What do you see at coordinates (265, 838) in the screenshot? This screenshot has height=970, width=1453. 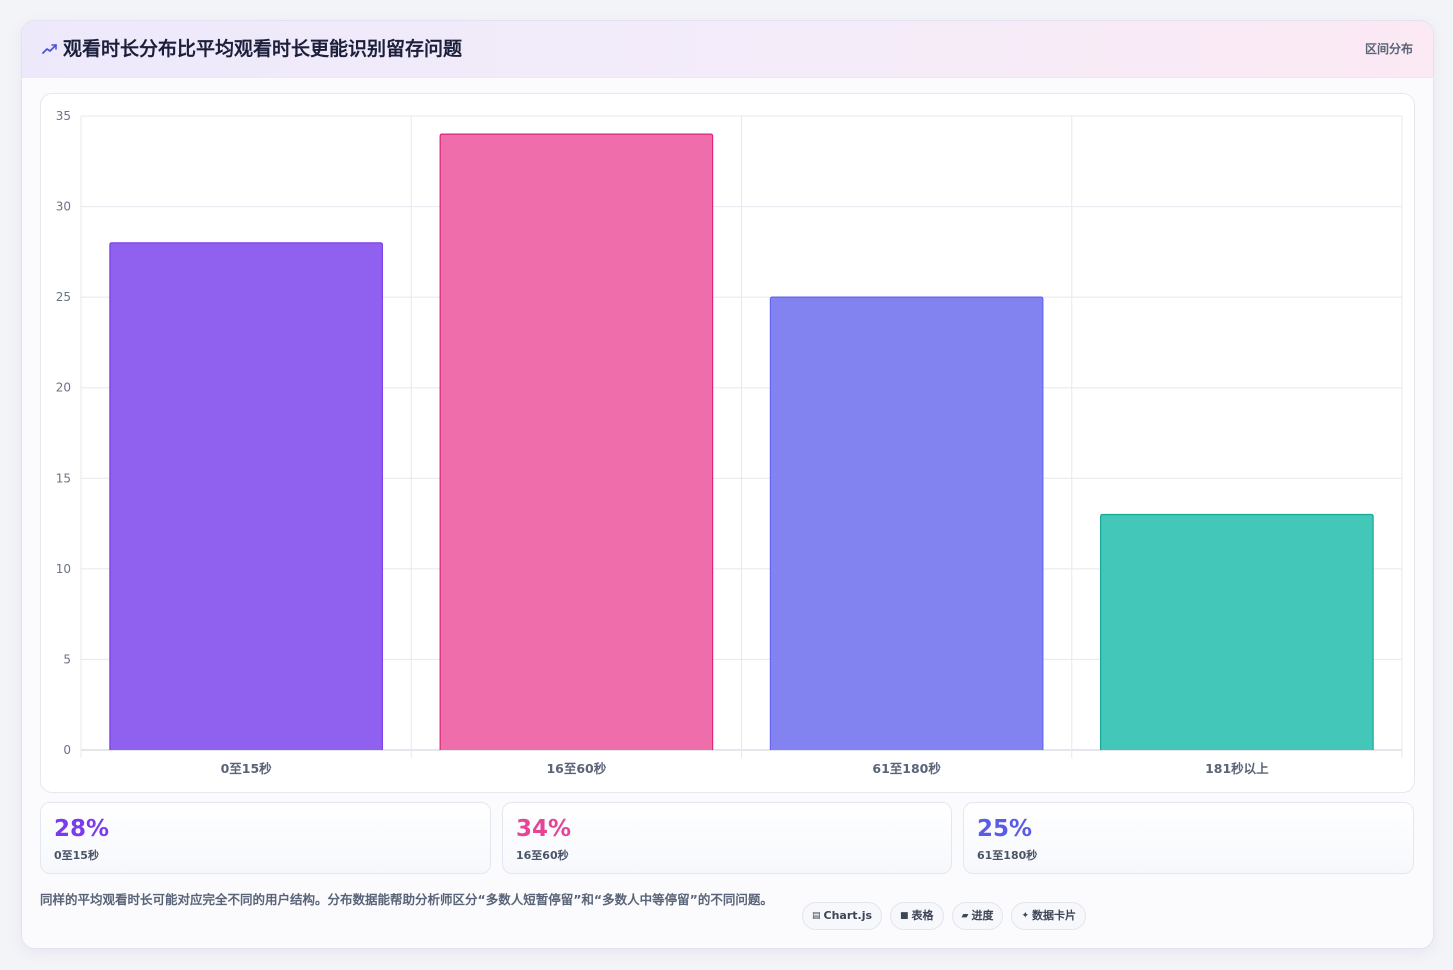 I see `stat-card-0-15s: 28% 0至15秒` at bounding box center [265, 838].